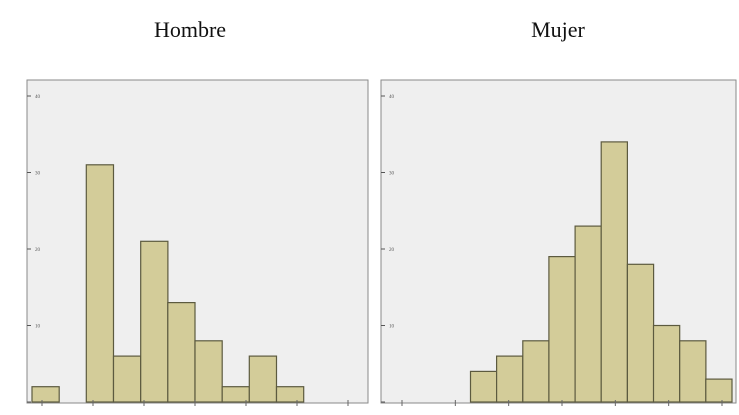 The height and width of the screenshot is (415, 739). What do you see at coordinates (558, 29) in the screenshot?
I see `chart-title: Mujer` at bounding box center [558, 29].